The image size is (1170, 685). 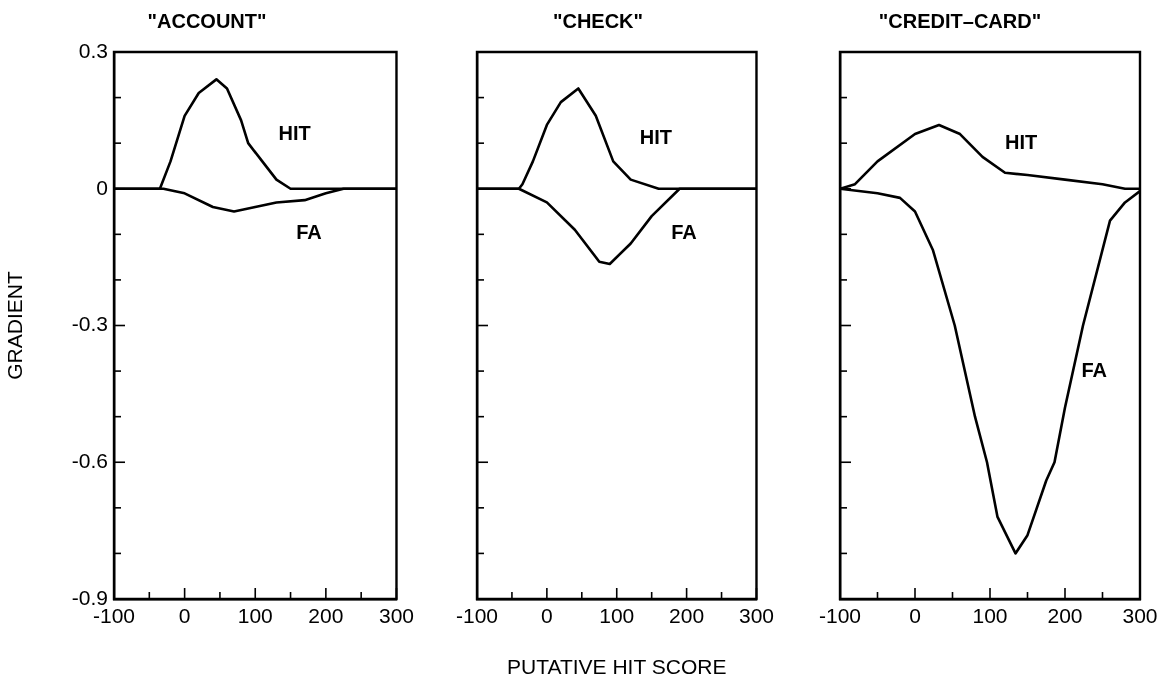 What do you see at coordinates (207, 20) in the screenshot?
I see `chart-title: "ACCOUNT"` at bounding box center [207, 20].